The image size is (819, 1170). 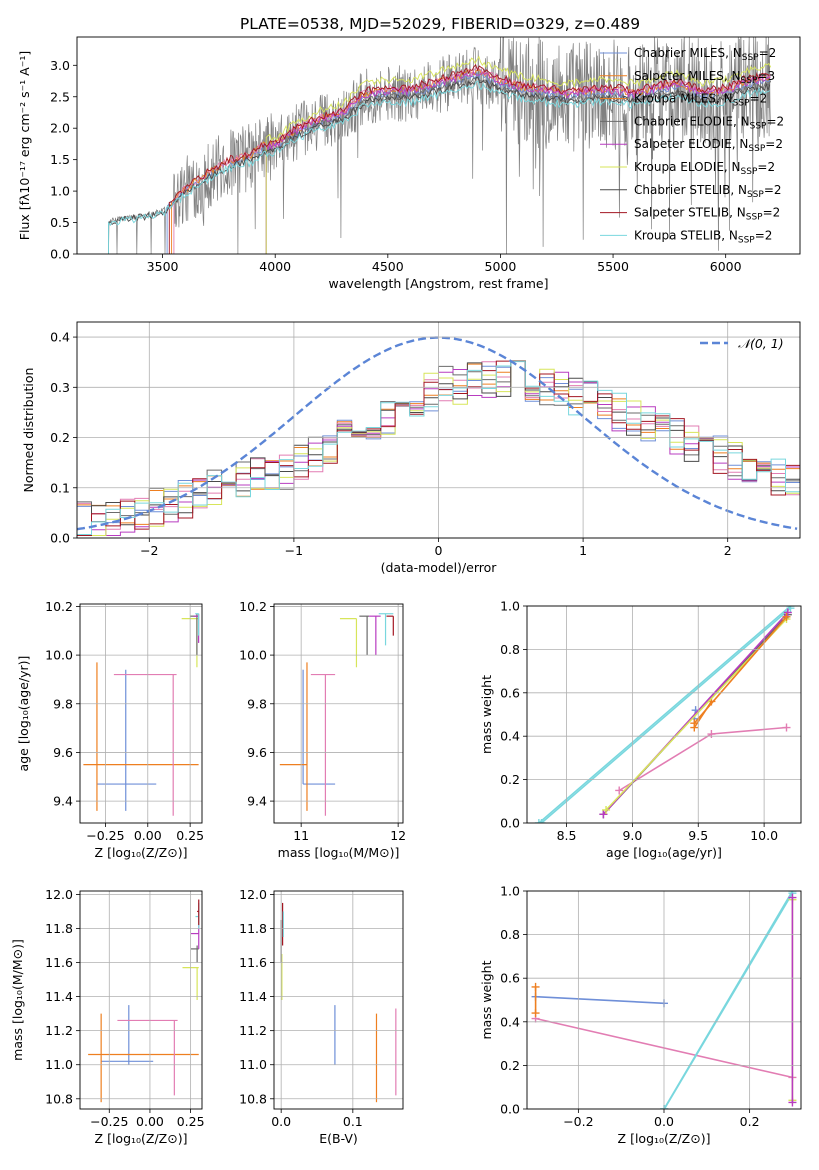 I want to click on legend-entry: Salpeter STELIB, NSSP=2, so click(x=707, y=214).